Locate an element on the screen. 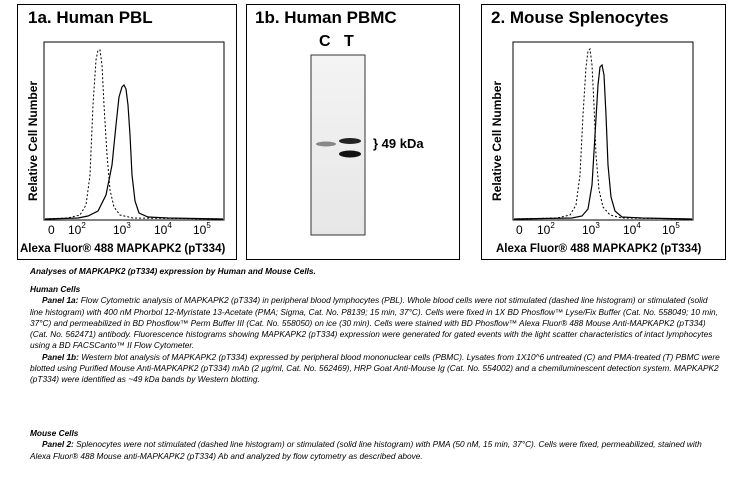 The image size is (741, 483). western-blot is located at coordinates (338, 145).